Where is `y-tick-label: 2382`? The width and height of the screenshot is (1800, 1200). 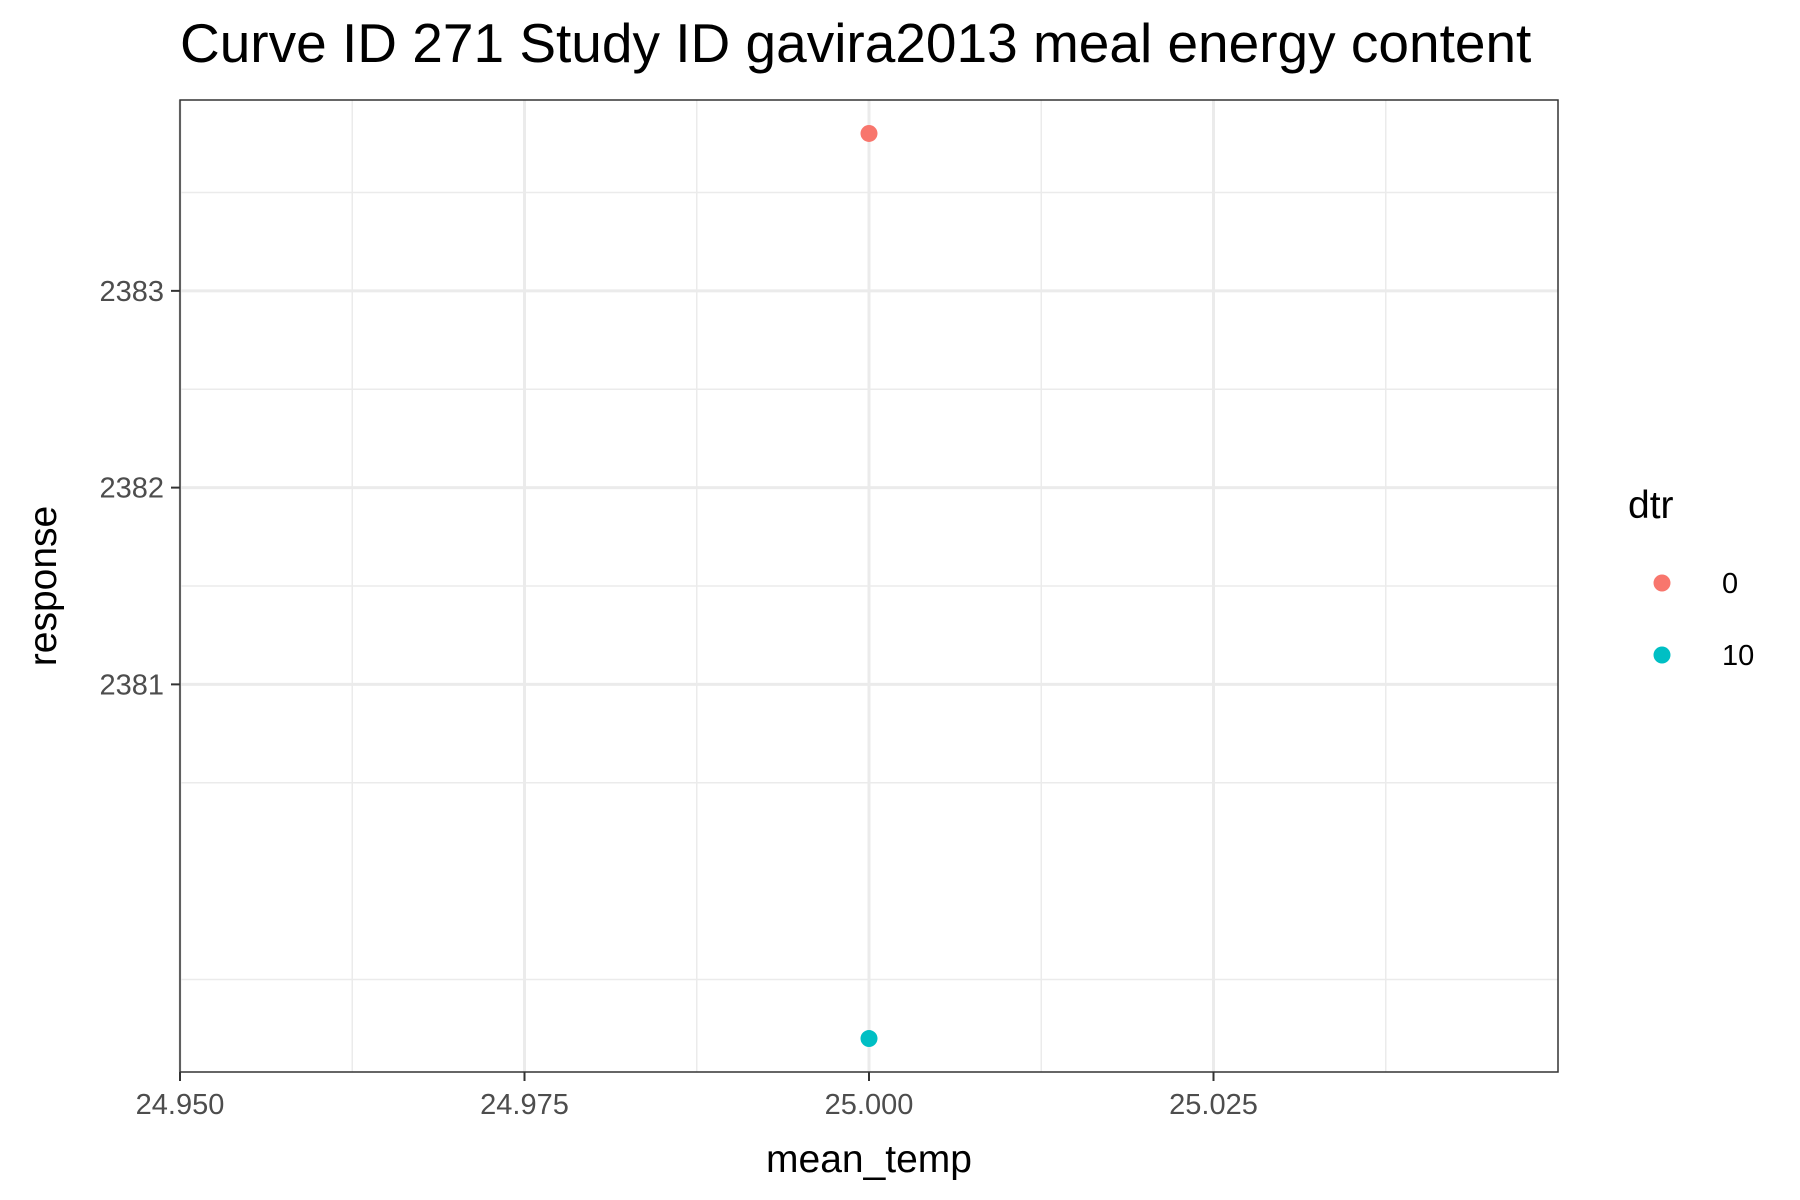 y-tick-label: 2382 is located at coordinates (131, 489).